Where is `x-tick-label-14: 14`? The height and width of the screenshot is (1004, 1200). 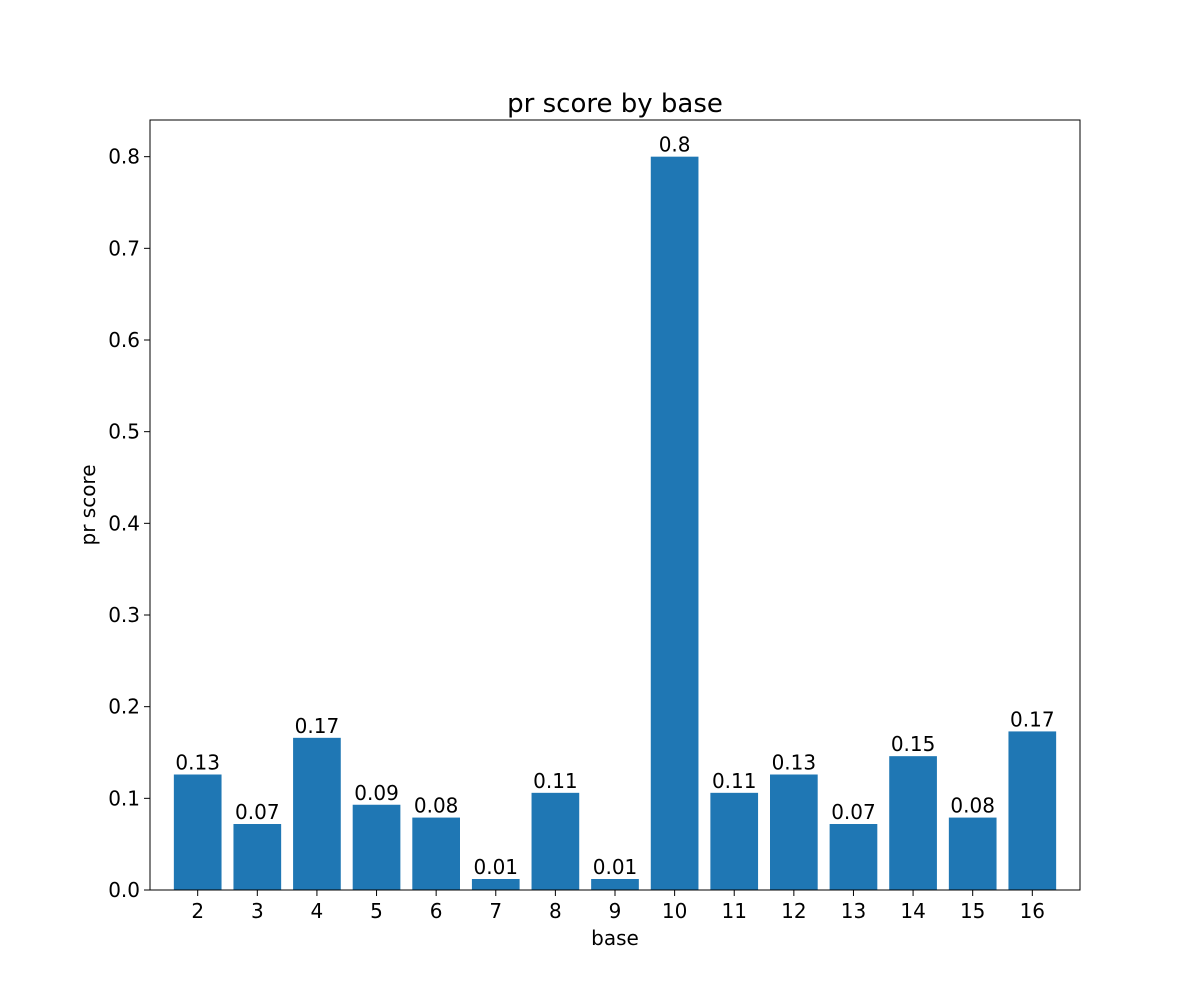 x-tick-label-14: 14 is located at coordinates (912, 911).